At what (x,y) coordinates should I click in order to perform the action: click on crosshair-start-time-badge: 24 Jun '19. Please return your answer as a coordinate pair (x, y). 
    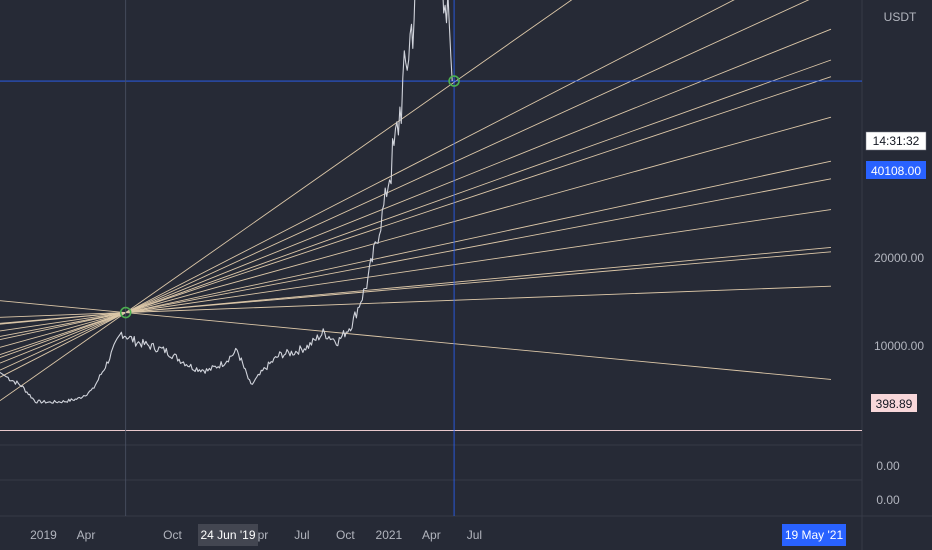
    Looking at the image, I should click on (228, 535).